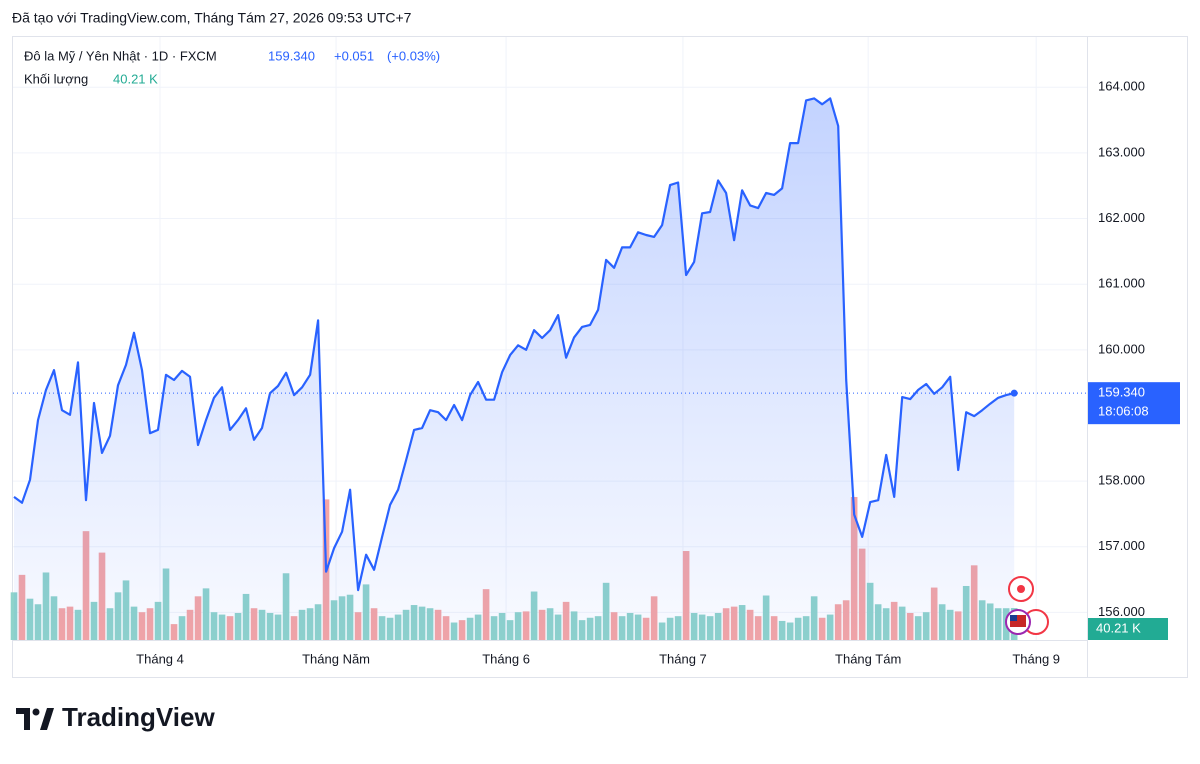 The image size is (1200, 764). What do you see at coordinates (413, 55) in the screenshot?
I see `change-pct: (+0.03%)` at bounding box center [413, 55].